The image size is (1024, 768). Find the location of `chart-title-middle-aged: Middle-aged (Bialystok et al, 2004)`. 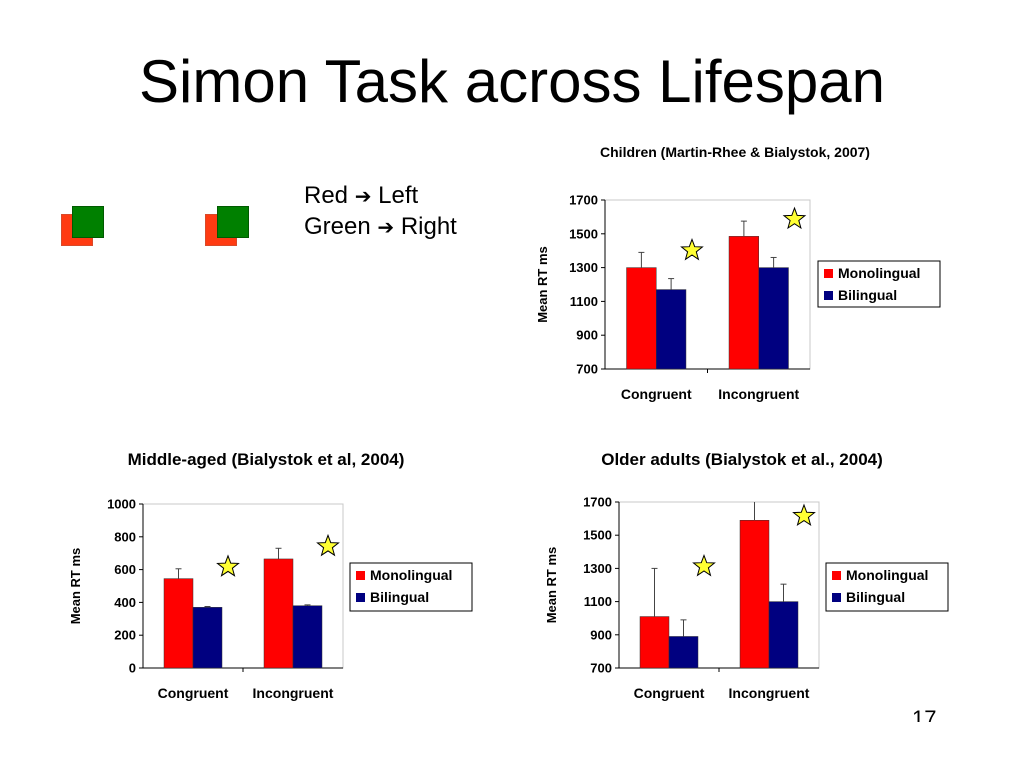

chart-title-middle-aged: Middle-aged (Bialystok et al, 2004) is located at coordinates (266, 459).